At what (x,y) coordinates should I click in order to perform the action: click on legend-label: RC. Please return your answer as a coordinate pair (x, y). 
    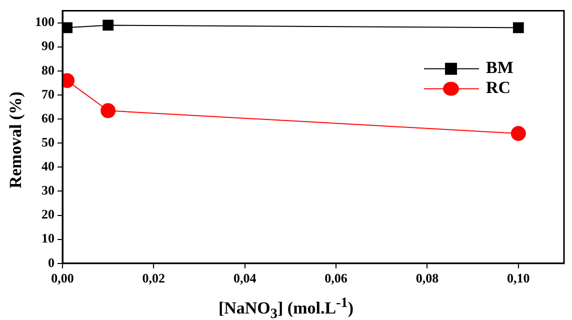
    Looking at the image, I should click on (498, 88).